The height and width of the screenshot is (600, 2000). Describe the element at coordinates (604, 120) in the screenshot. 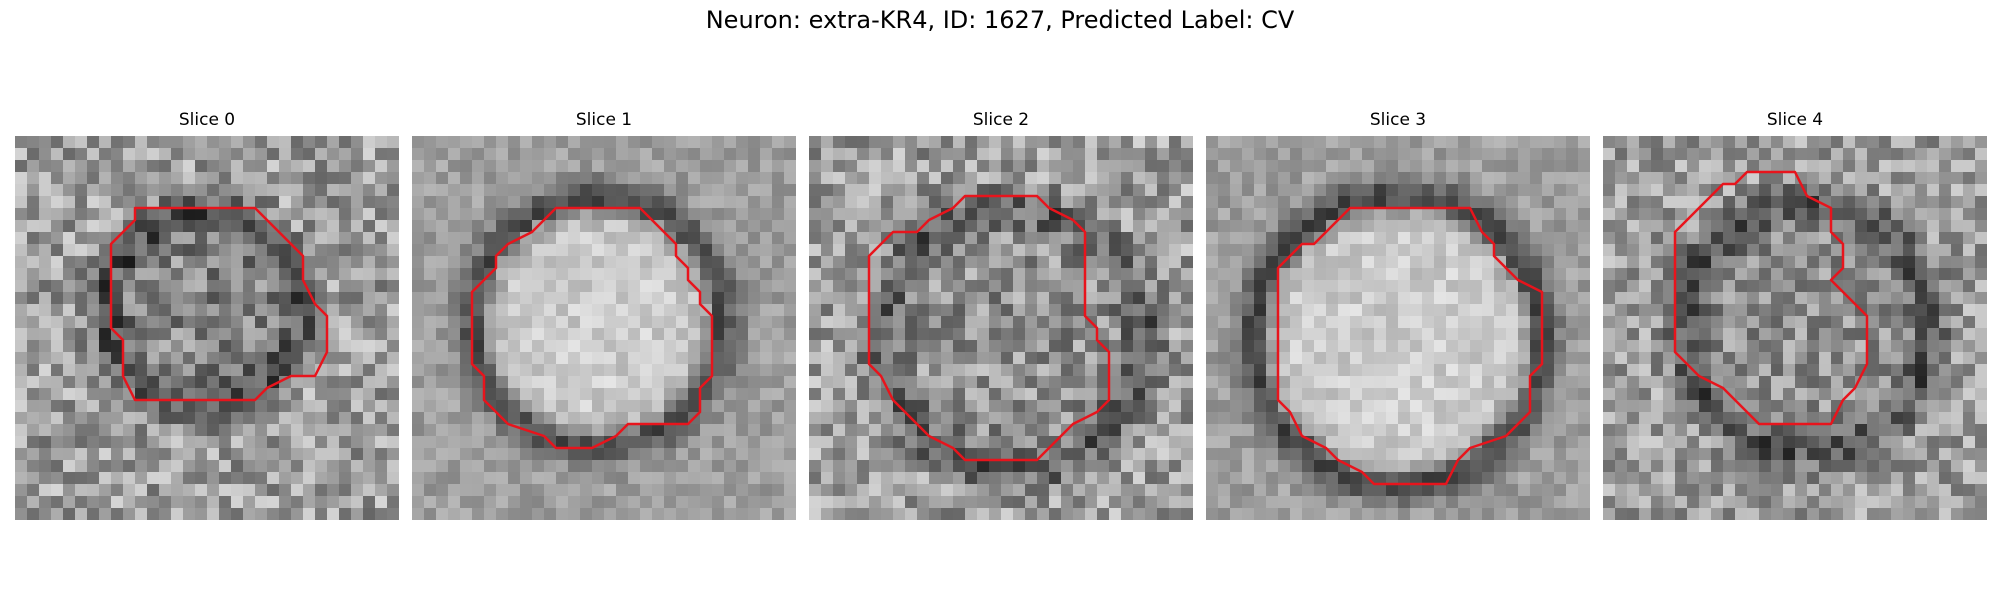

I see `slice-title-1: Slice 1` at that location.